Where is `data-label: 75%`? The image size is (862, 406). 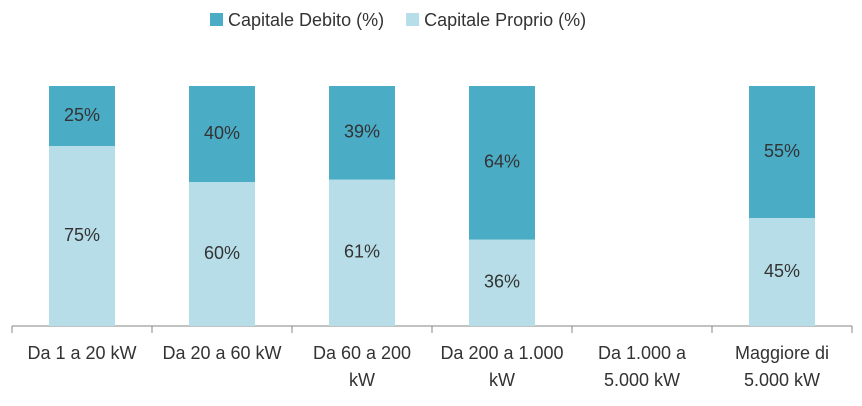
data-label: 75% is located at coordinates (82, 235).